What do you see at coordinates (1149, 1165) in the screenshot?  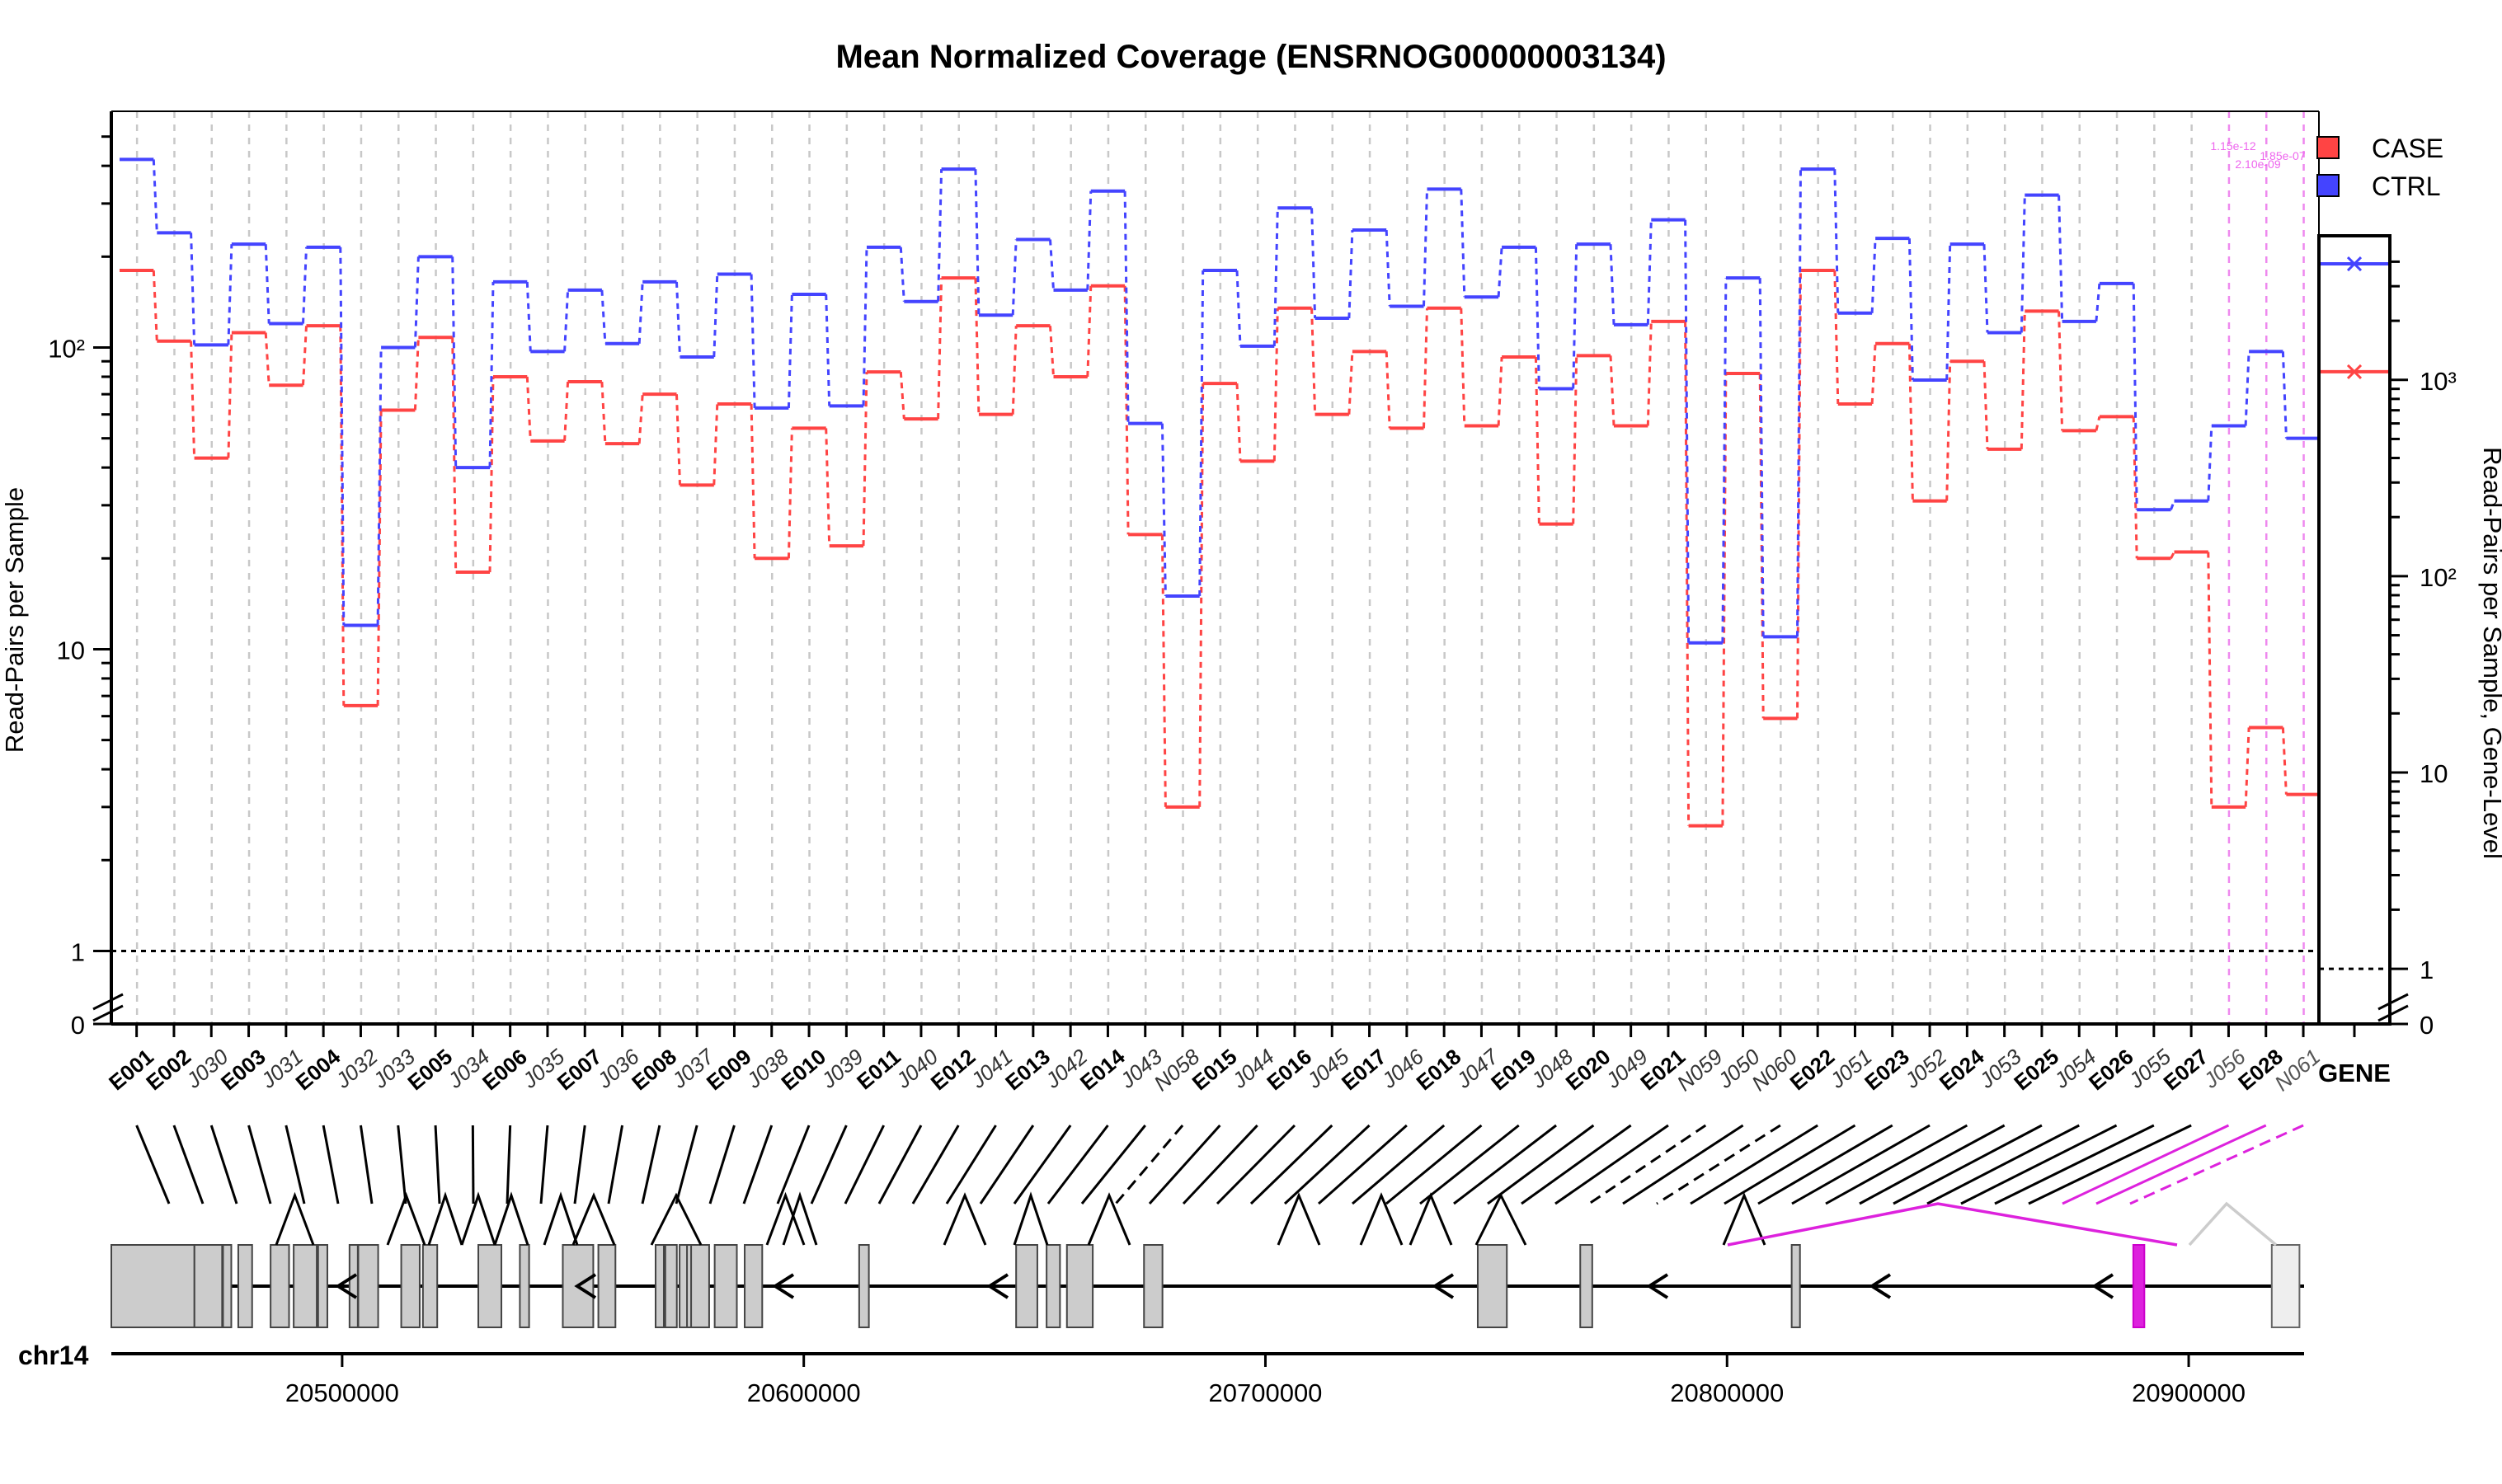 I see `connector-n058` at bounding box center [1149, 1165].